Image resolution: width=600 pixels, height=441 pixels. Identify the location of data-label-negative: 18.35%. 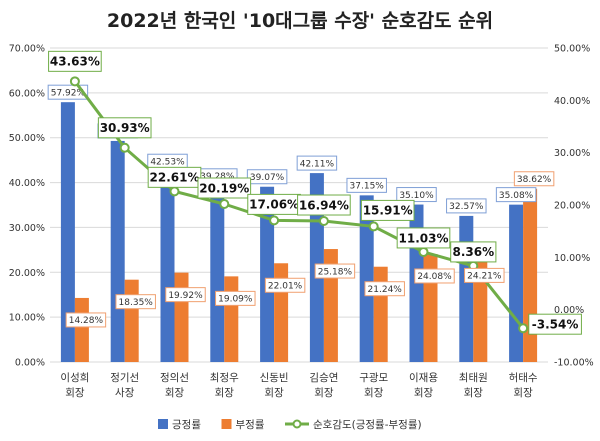
(136, 303).